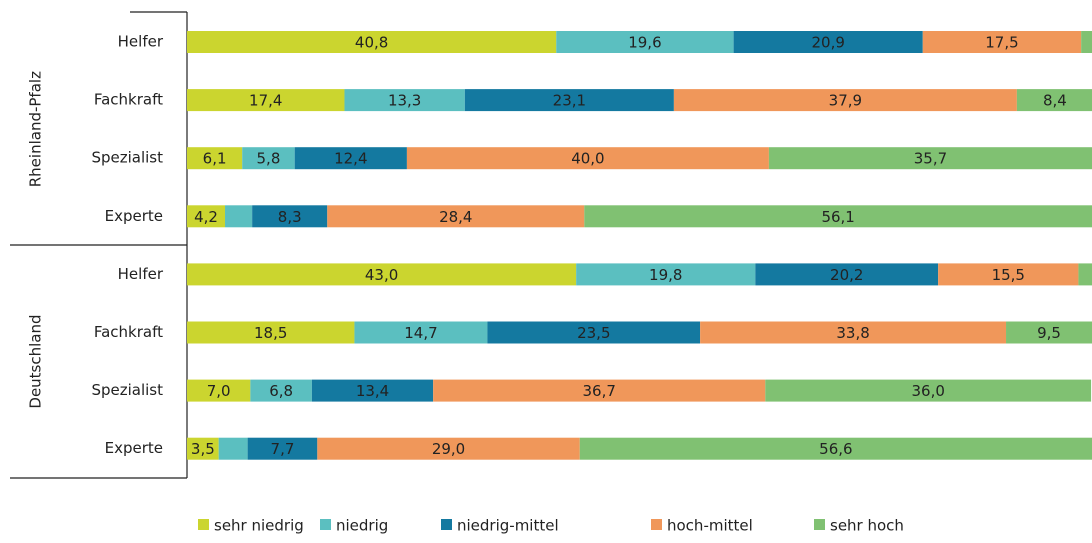 This screenshot has height=543, width=1092. I want to click on data-label: 13,4, so click(372, 391).